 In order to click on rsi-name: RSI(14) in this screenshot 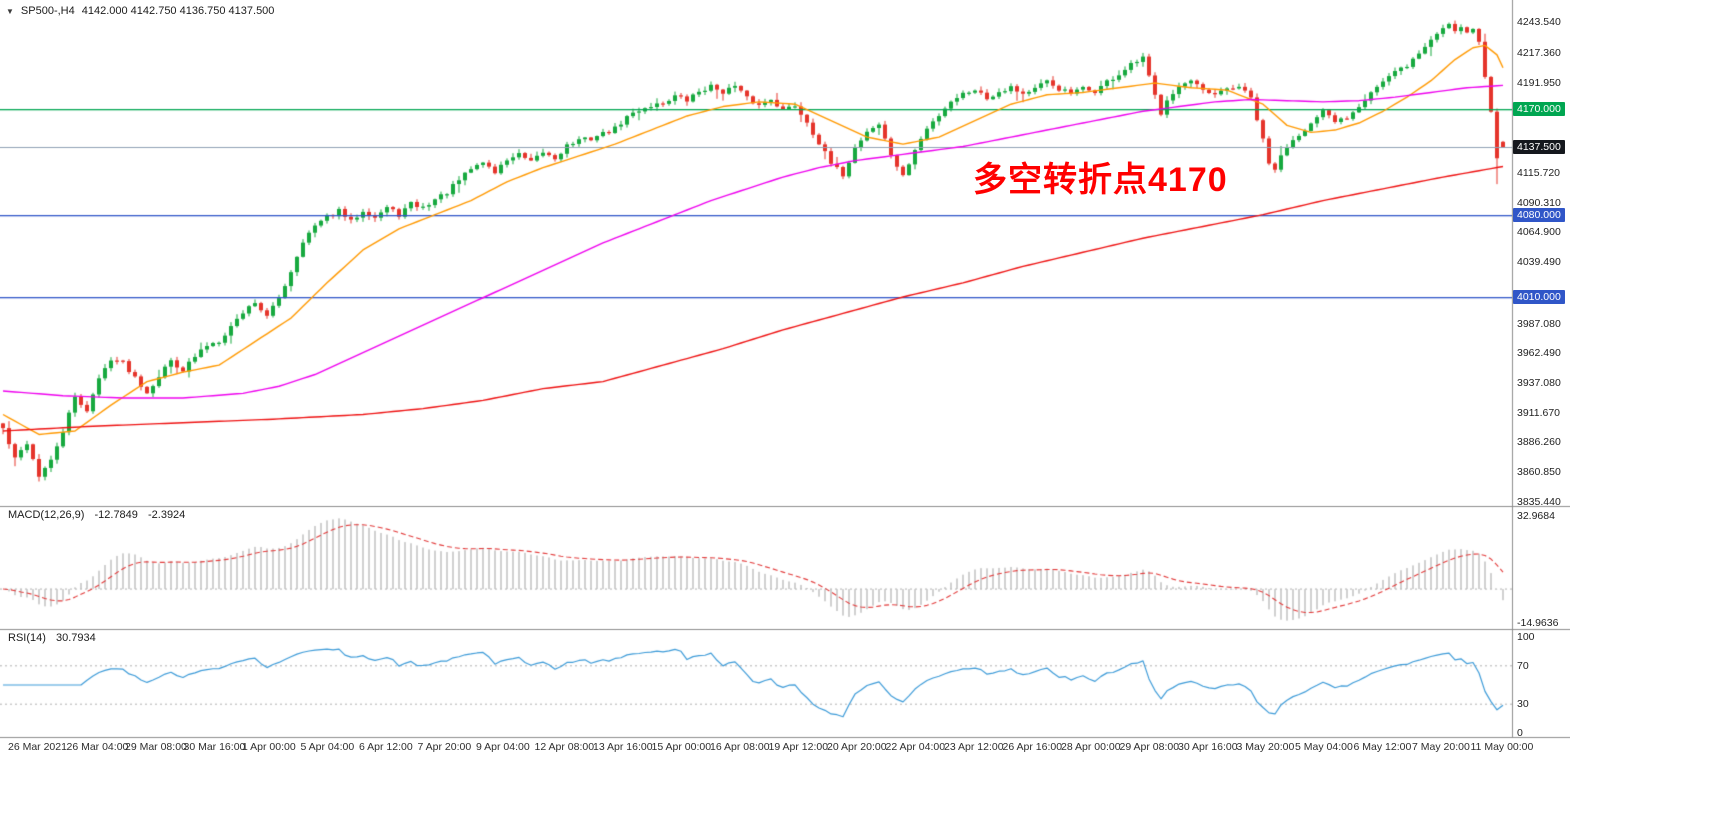, I will do `click(27, 638)`.